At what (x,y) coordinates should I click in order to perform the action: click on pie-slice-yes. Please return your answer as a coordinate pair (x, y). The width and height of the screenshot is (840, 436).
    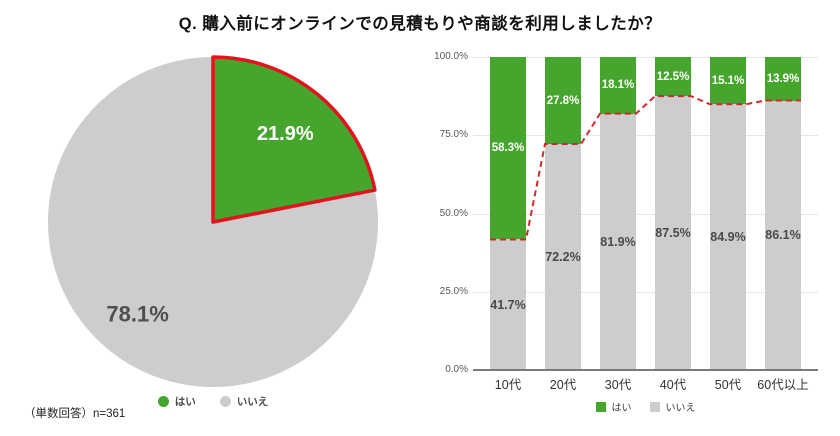
    Looking at the image, I should click on (294, 139).